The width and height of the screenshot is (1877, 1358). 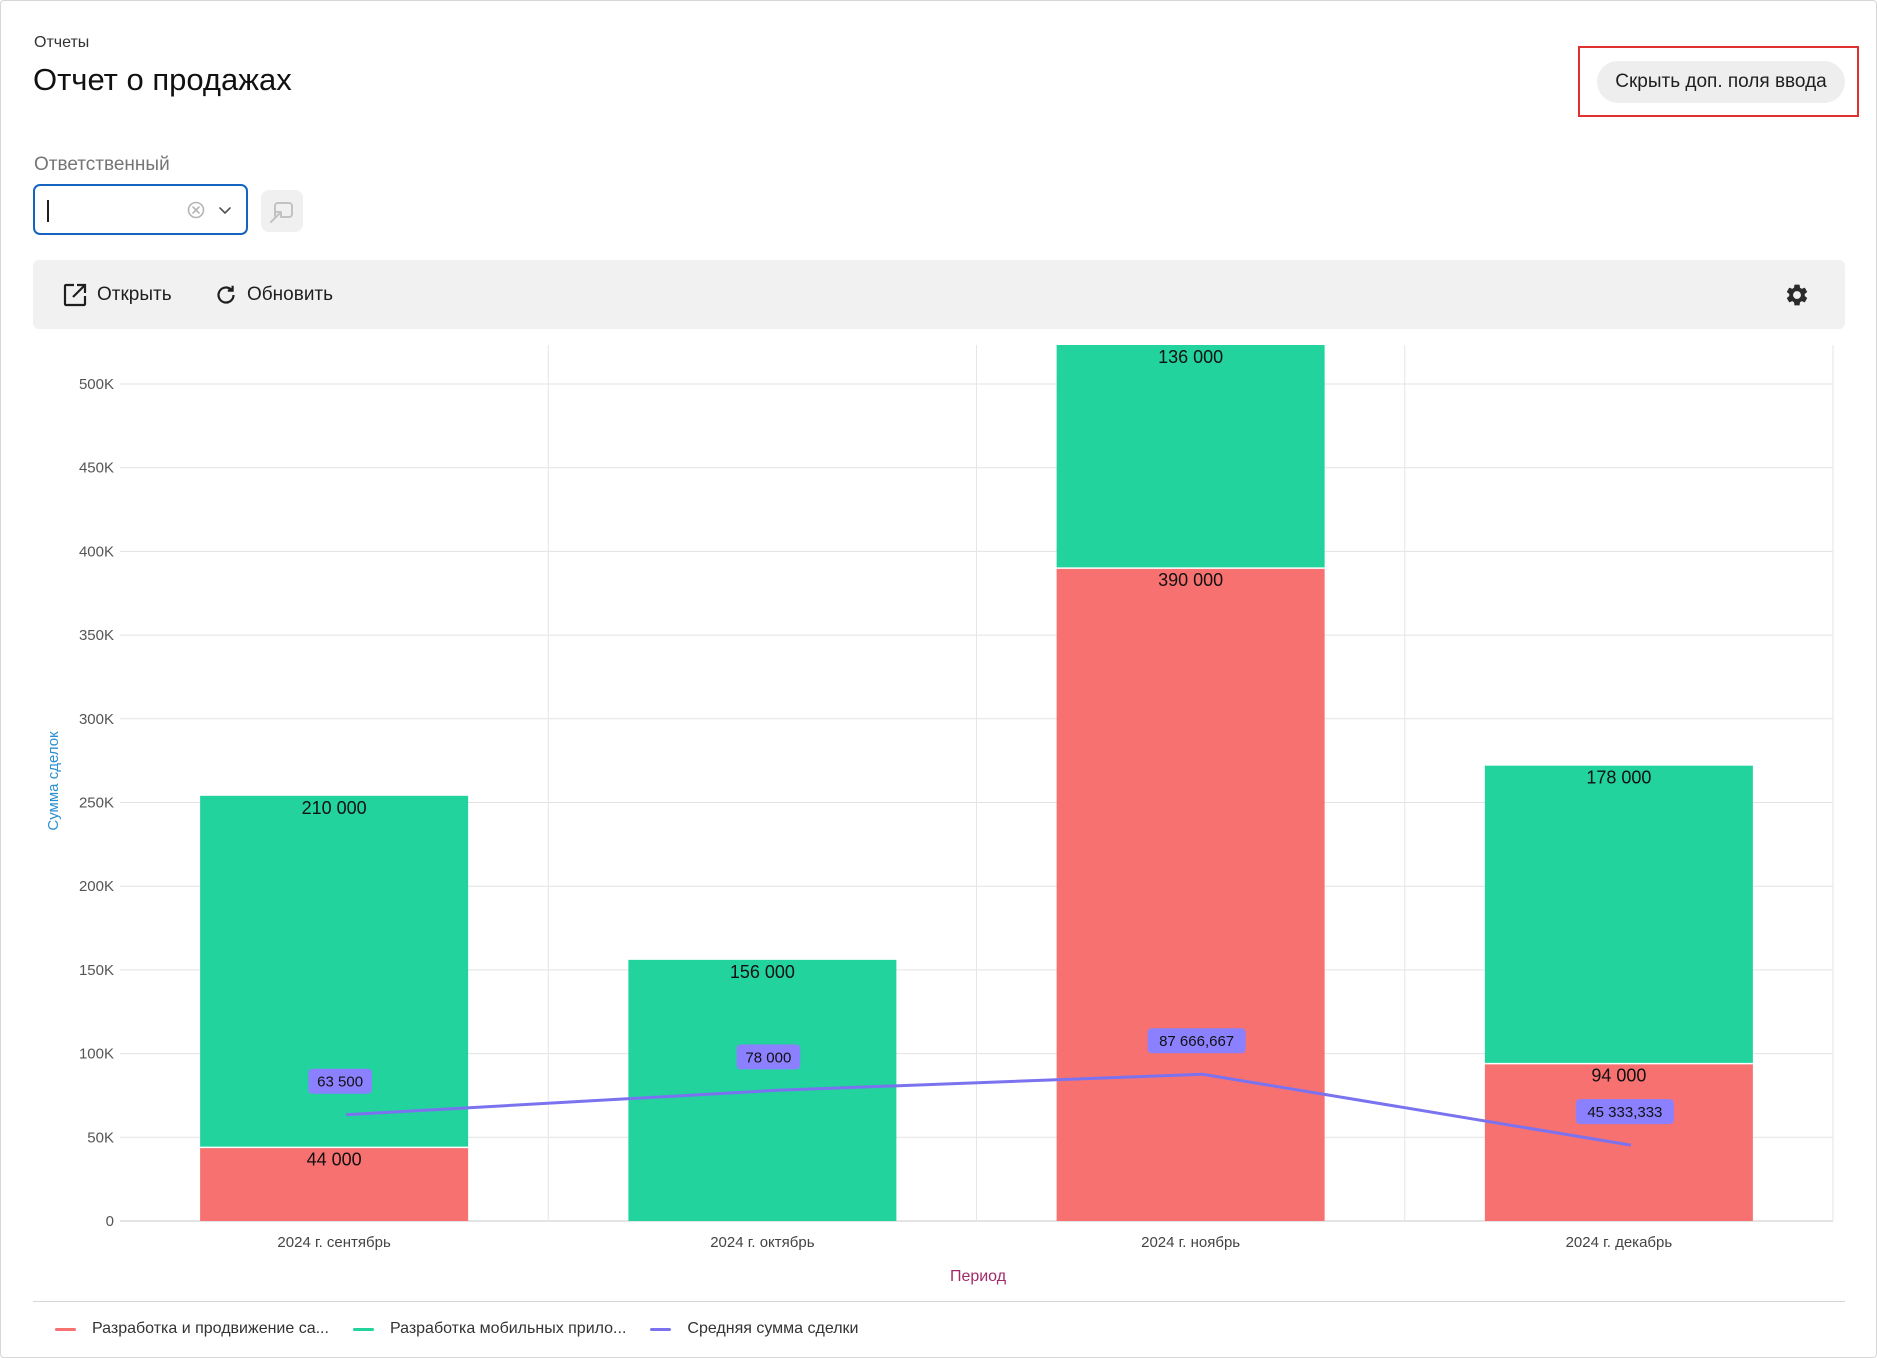 What do you see at coordinates (1190, 357) in the screenshot?
I see `bar-data-label: 136 000` at bounding box center [1190, 357].